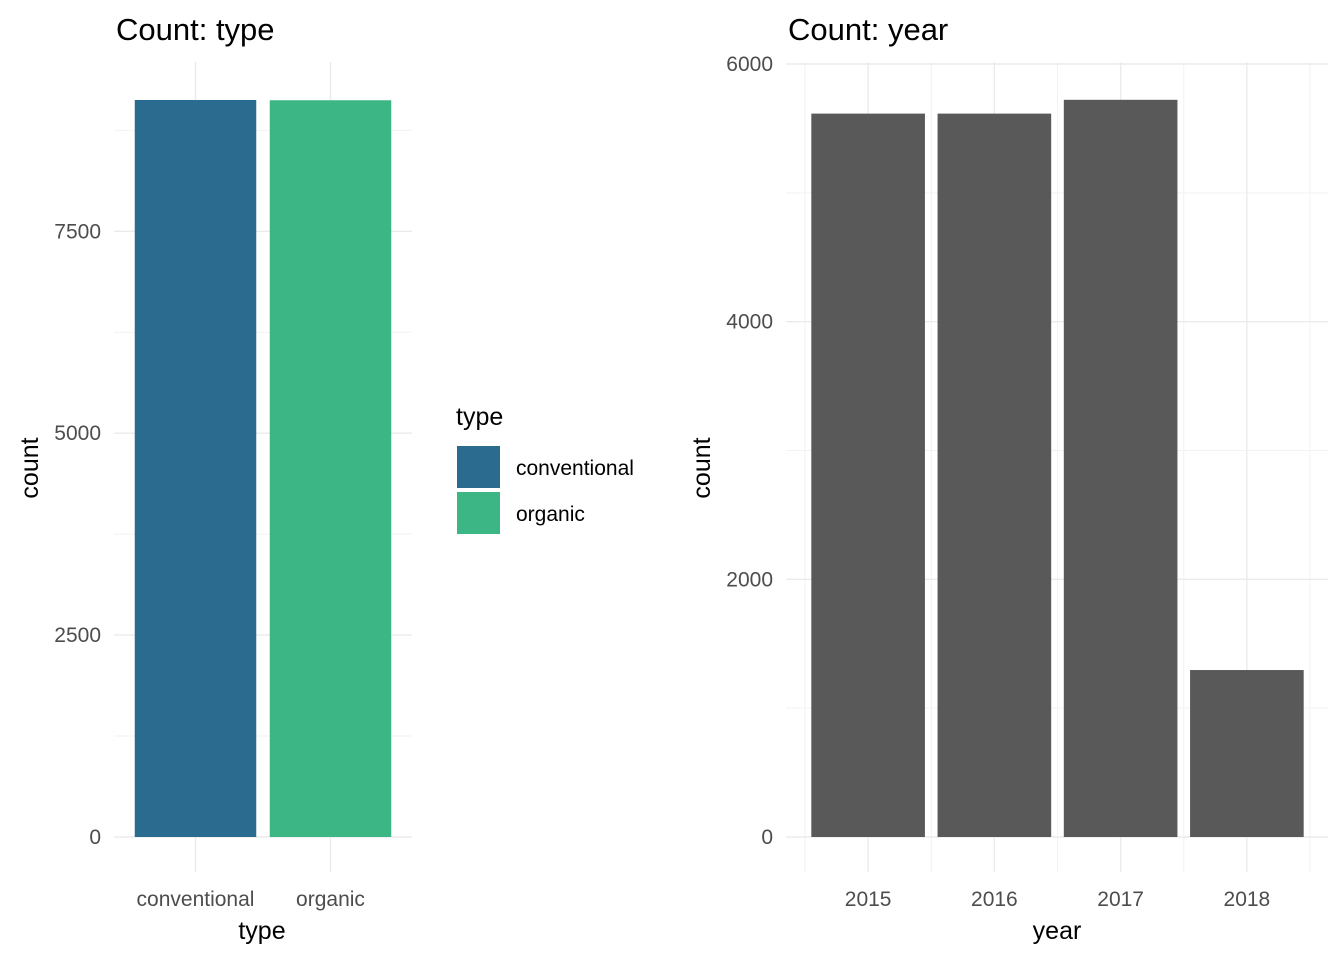 The image size is (1344, 960). I want to click on y-tick-label: 5000, so click(77, 433).